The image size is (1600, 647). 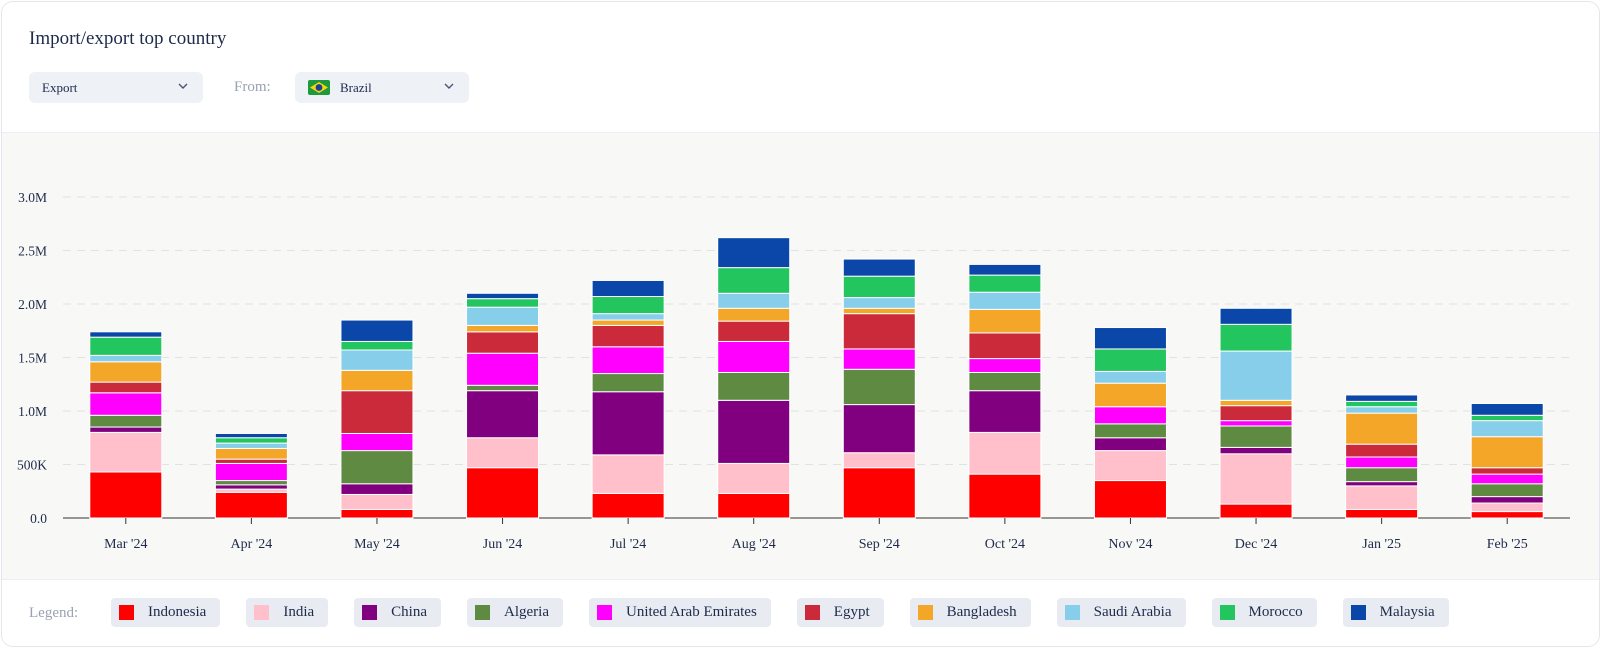 What do you see at coordinates (128, 38) in the screenshot?
I see `card-title: Import/export top country` at bounding box center [128, 38].